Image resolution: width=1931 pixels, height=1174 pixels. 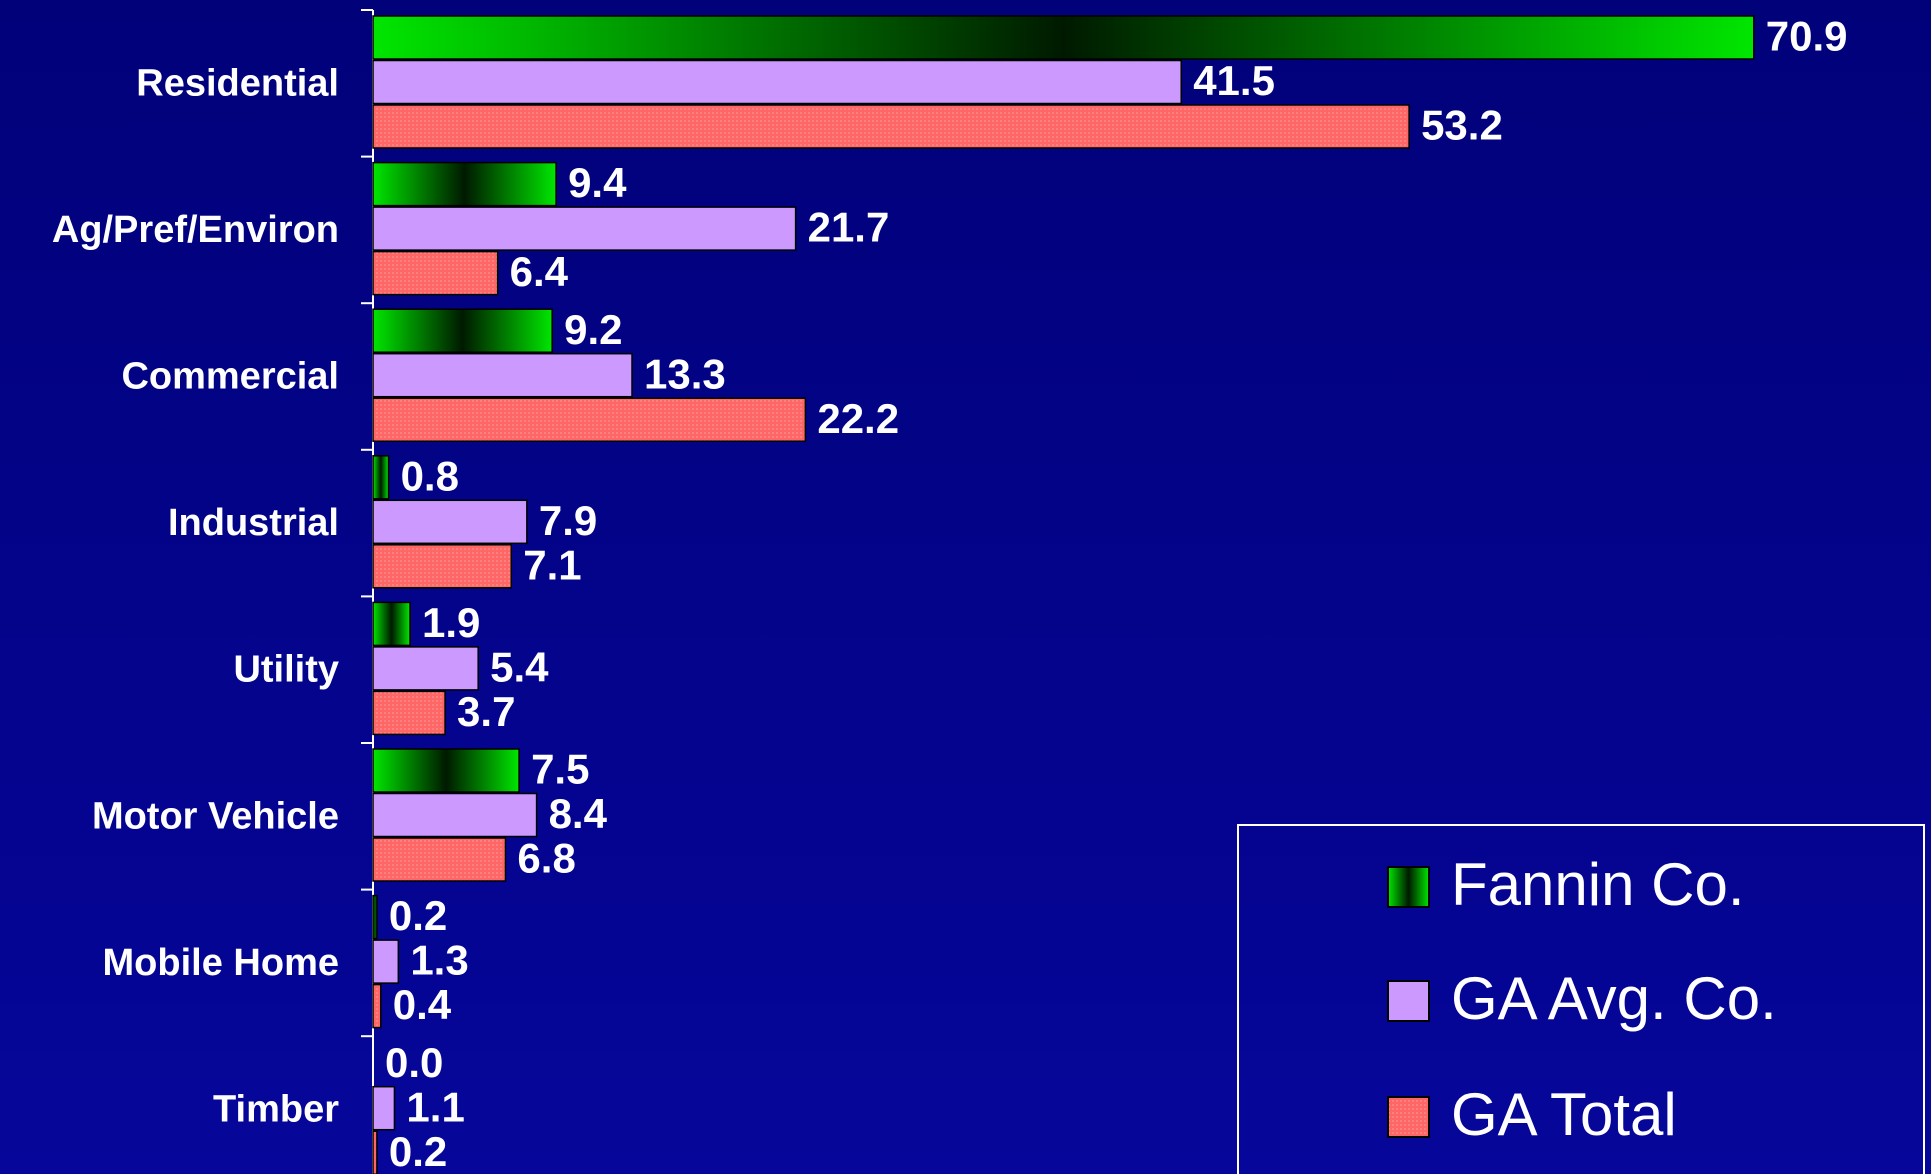 What do you see at coordinates (276, 1110) in the screenshot?
I see `category-label: Timber` at bounding box center [276, 1110].